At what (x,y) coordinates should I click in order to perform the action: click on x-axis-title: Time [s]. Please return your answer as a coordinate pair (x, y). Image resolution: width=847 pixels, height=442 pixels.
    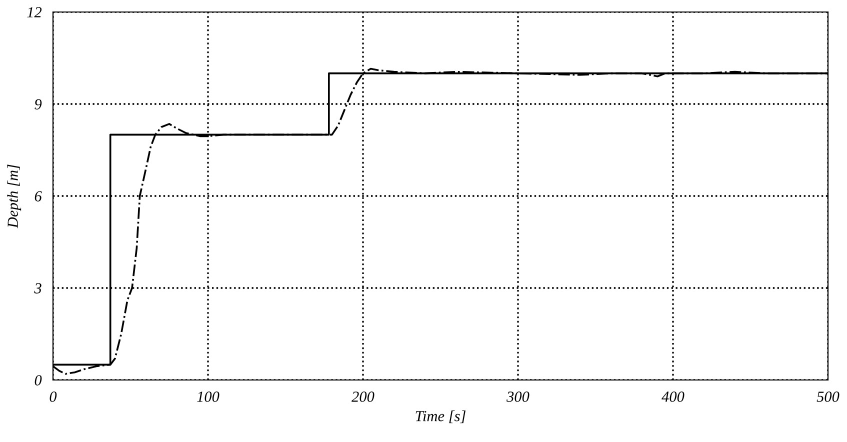
    Looking at the image, I should click on (441, 417).